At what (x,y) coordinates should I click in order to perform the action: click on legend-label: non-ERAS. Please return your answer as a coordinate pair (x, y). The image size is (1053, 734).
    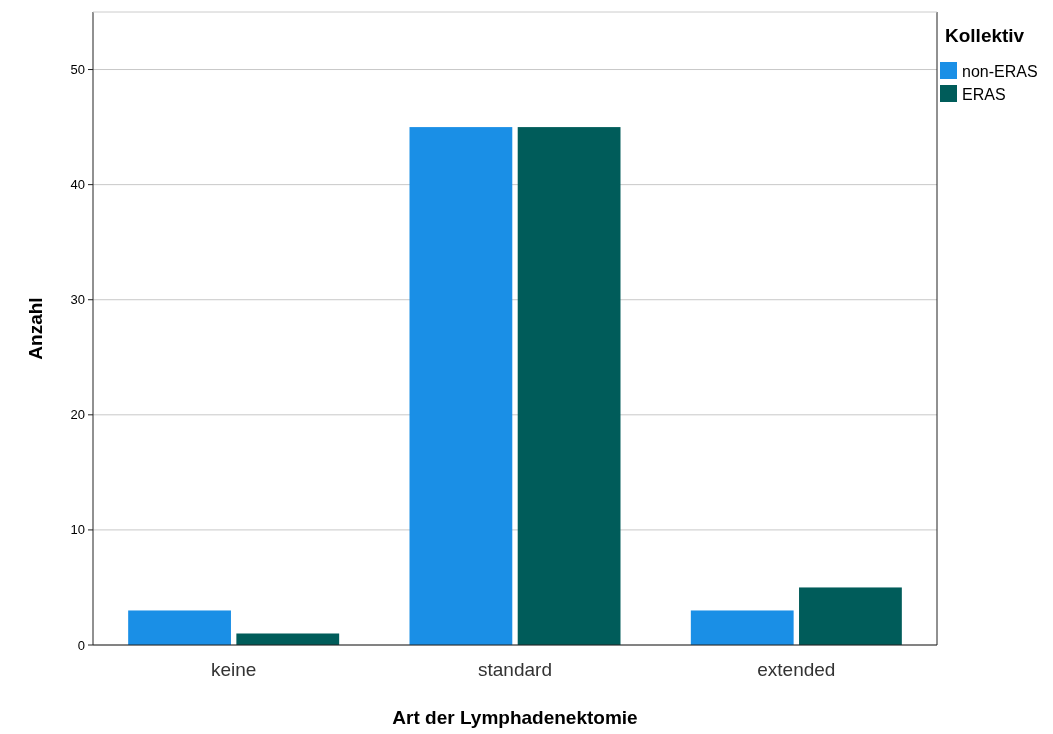
    Looking at the image, I should click on (1000, 71).